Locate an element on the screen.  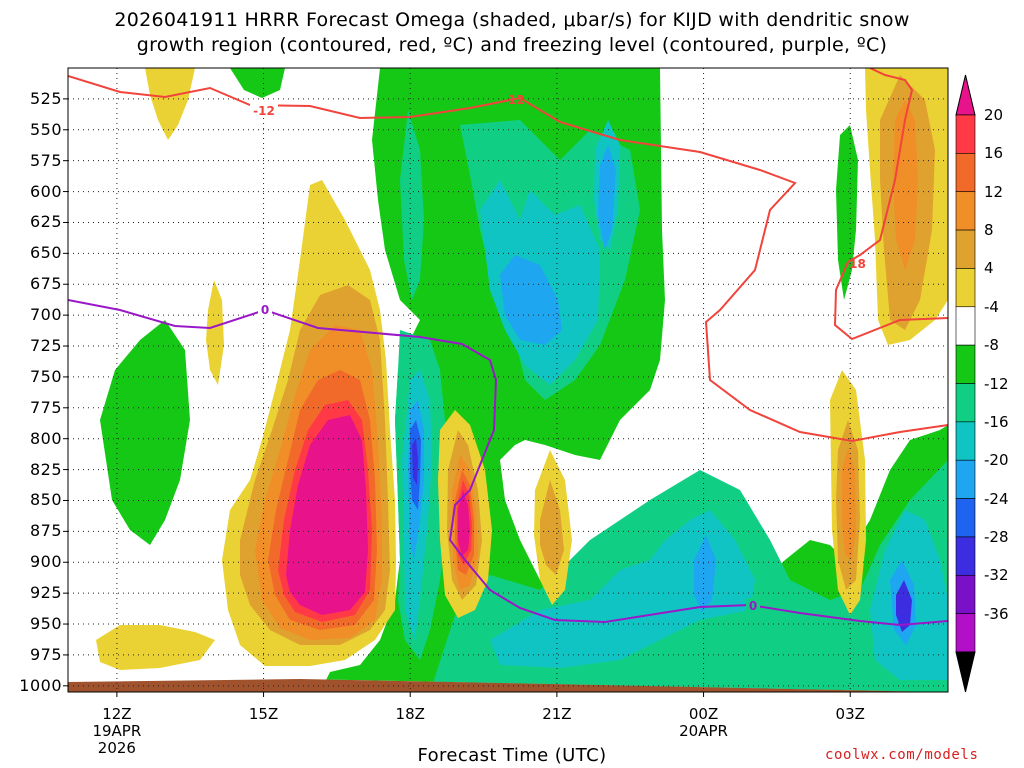
y-tick-label: 525 is located at coordinates (45, 98).